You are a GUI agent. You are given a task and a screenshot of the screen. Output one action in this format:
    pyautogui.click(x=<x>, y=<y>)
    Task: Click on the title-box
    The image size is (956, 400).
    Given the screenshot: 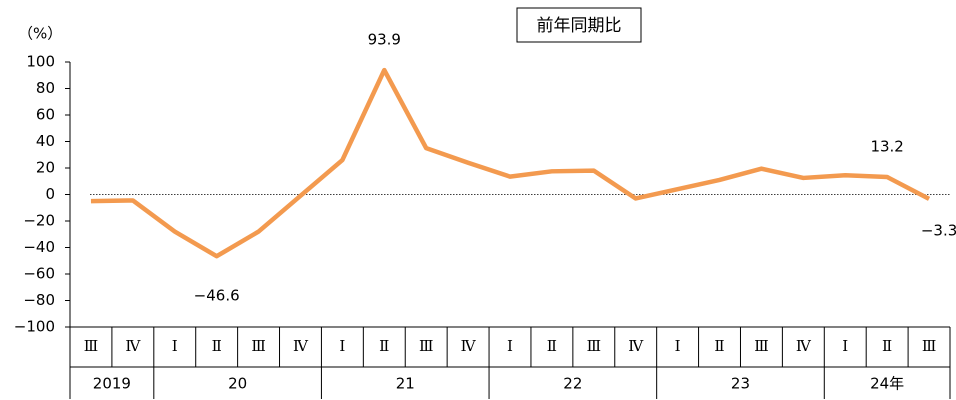 What is the action you would take?
    pyautogui.click(x=579, y=25)
    